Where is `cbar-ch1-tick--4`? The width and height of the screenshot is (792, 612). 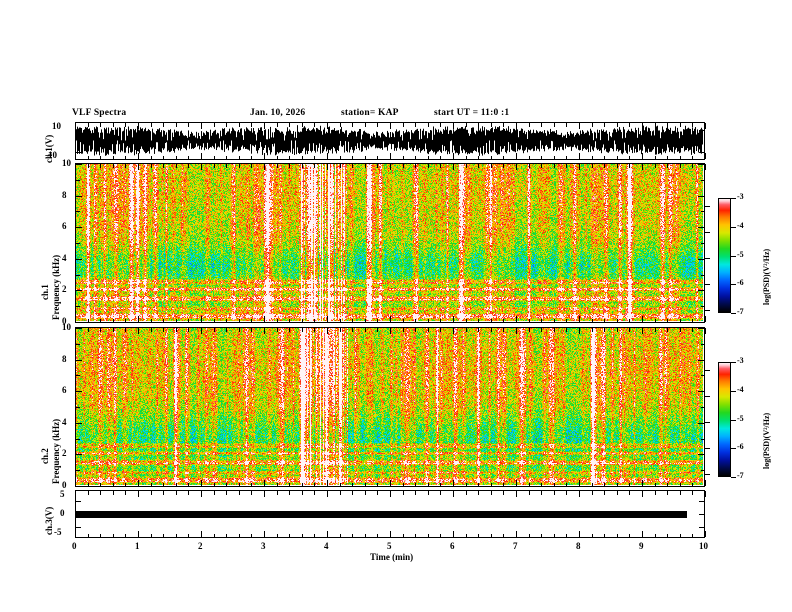 cbar-ch1-tick--4 is located at coordinates (733, 227).